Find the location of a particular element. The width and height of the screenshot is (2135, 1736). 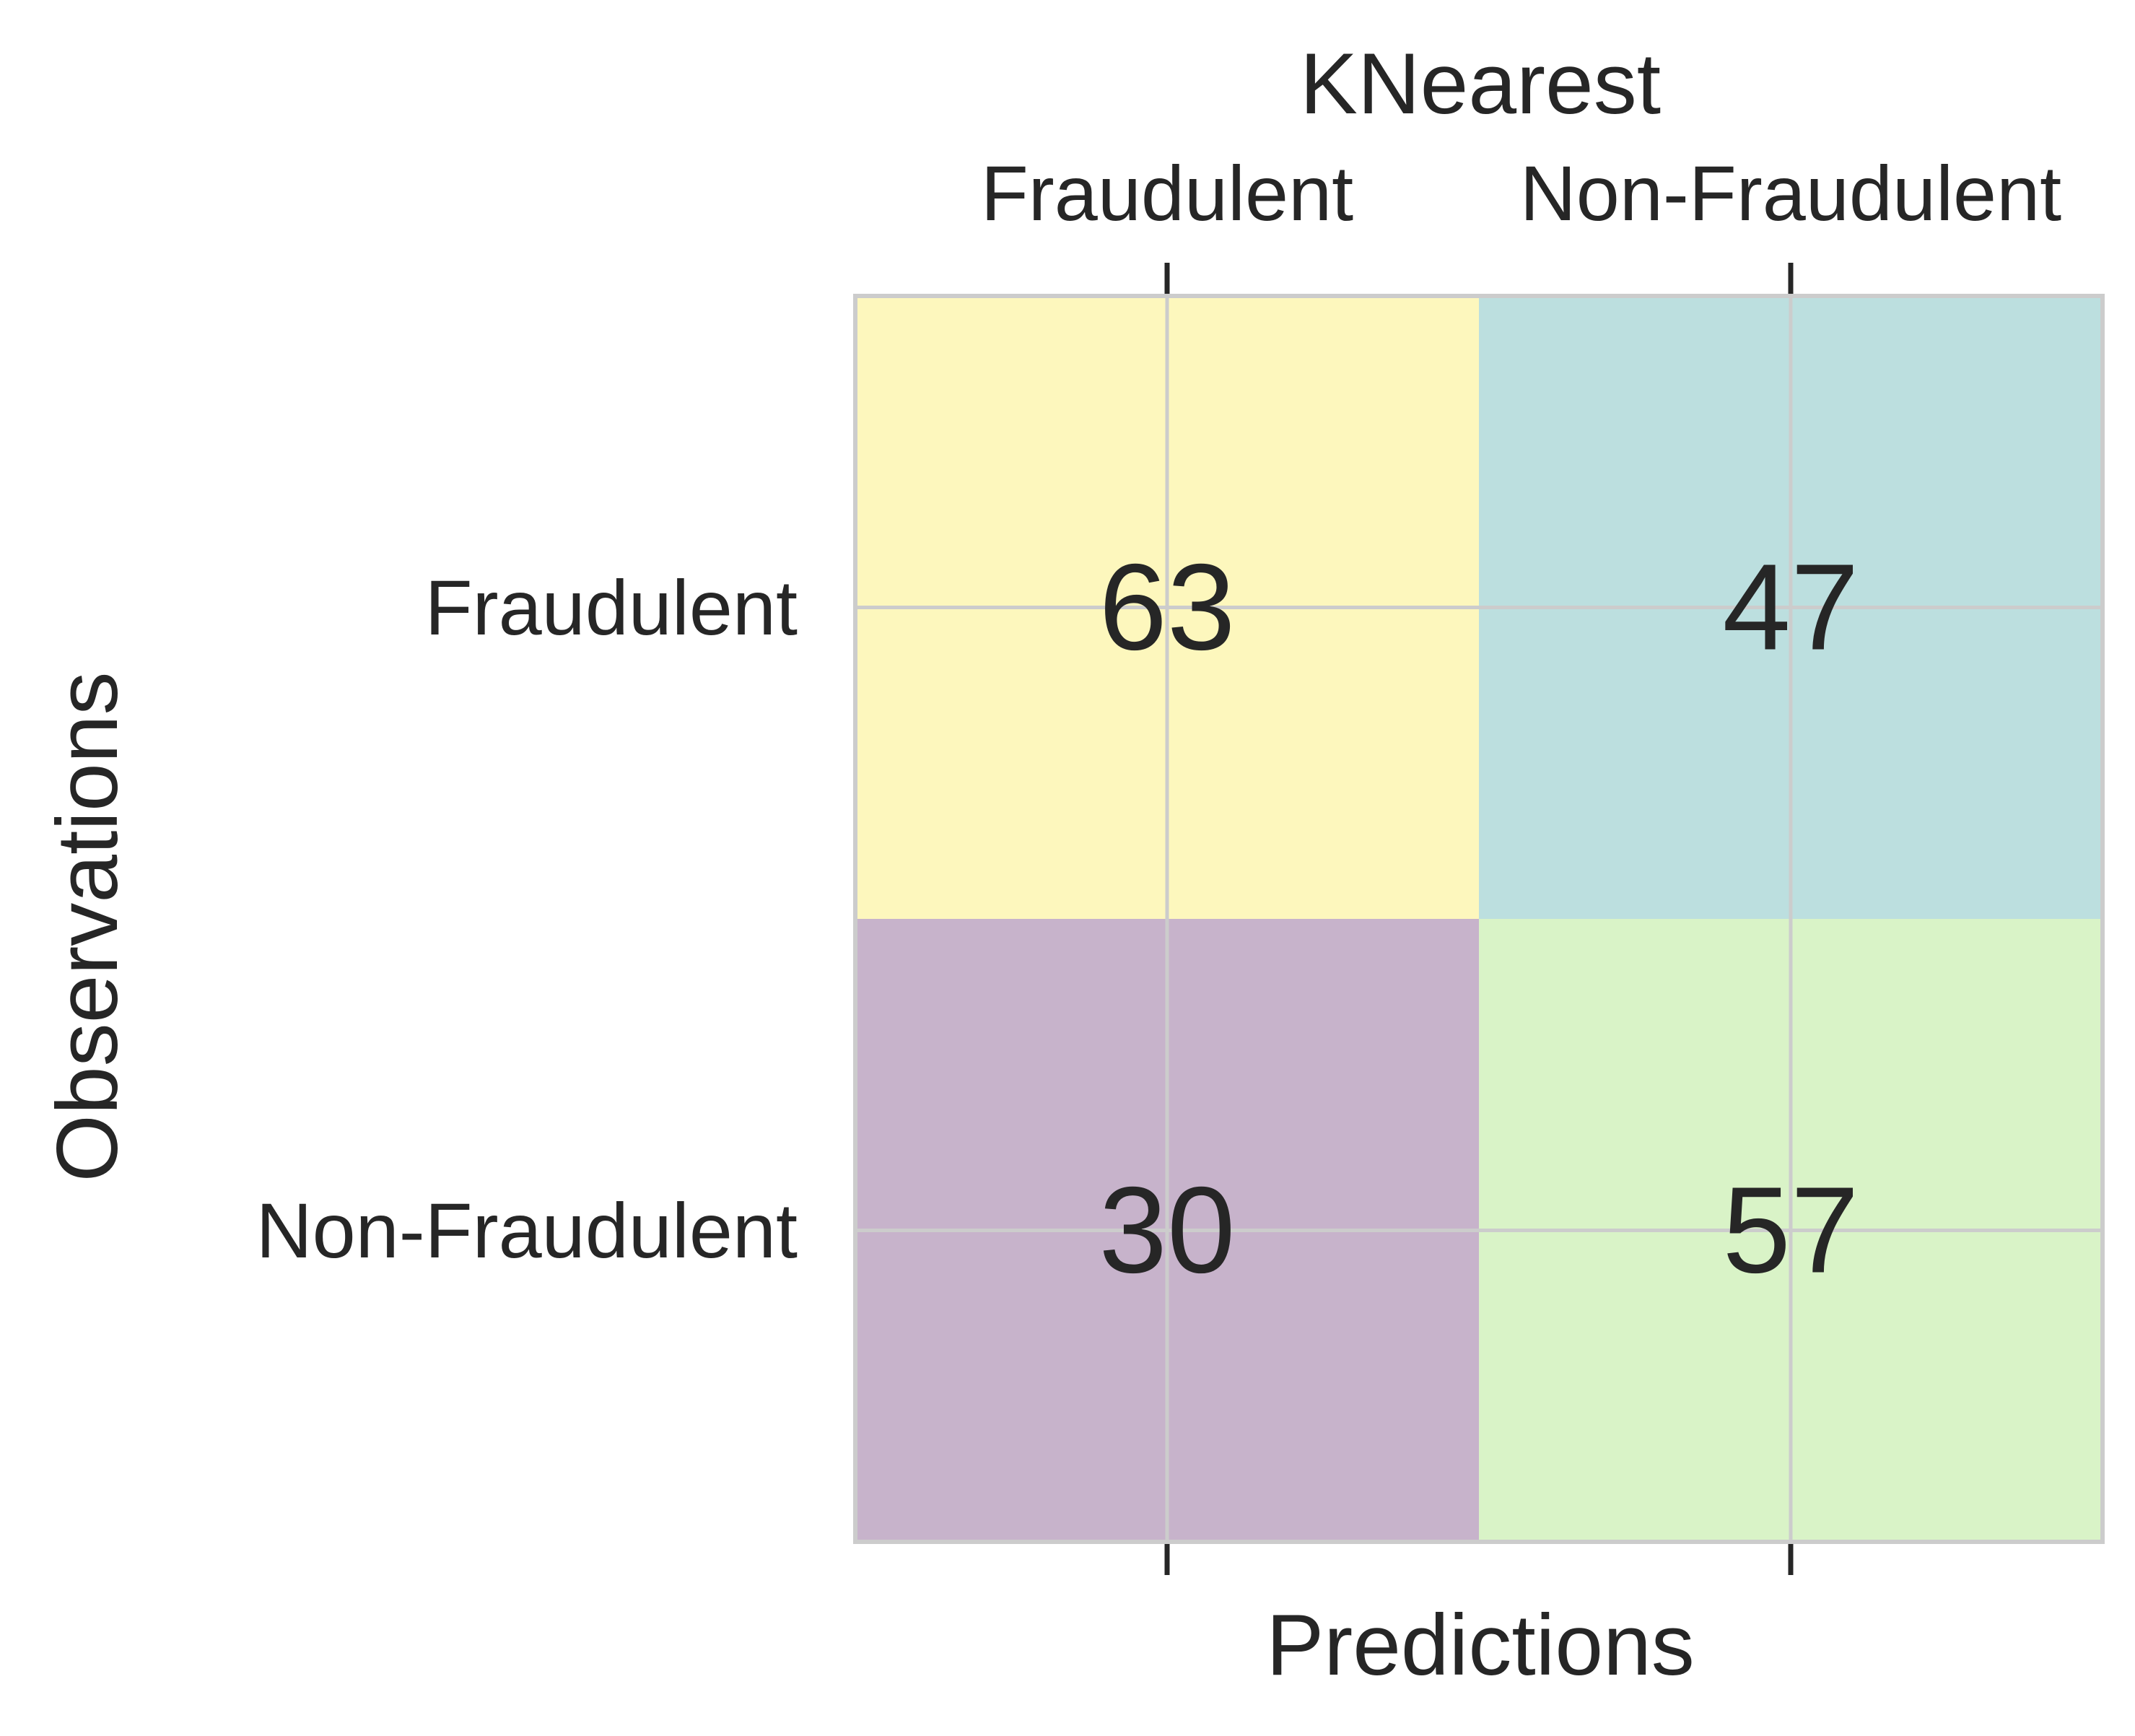

cell-value-r0-c0: 63 is located at coordinates (1167, 607).